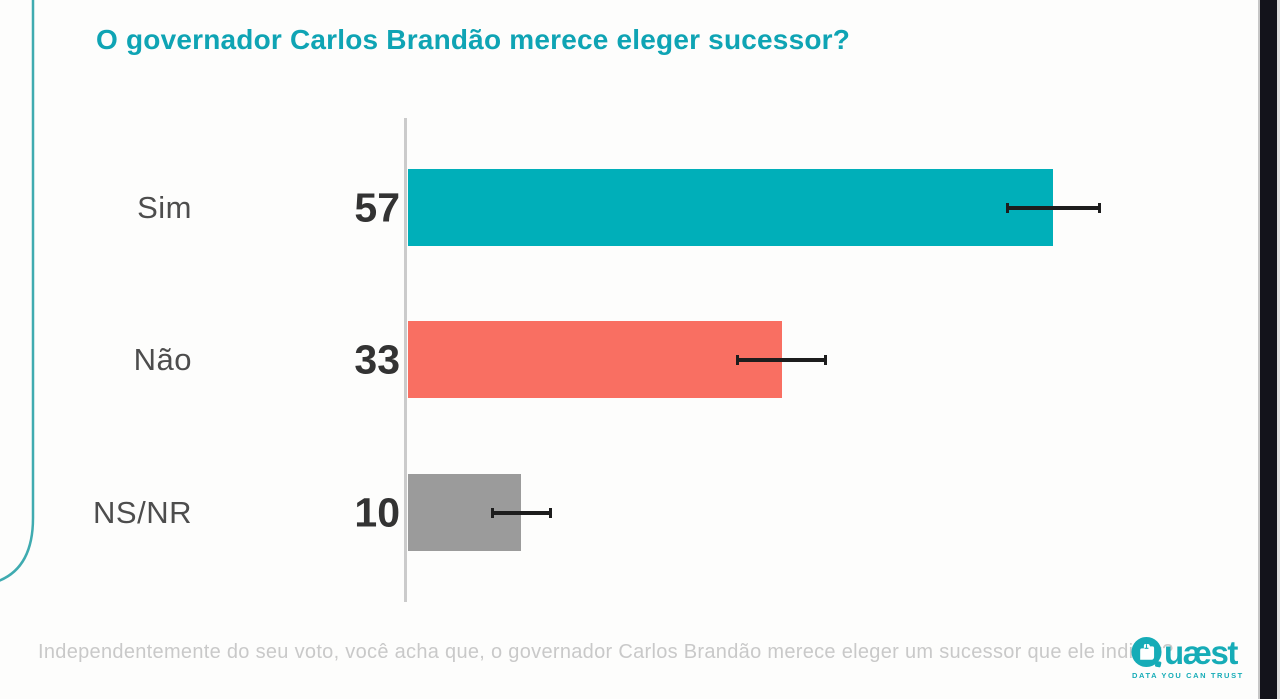 The width and height of the screenshot is (1280, 699). I want to click on value-label: 33, so click(377, 359).